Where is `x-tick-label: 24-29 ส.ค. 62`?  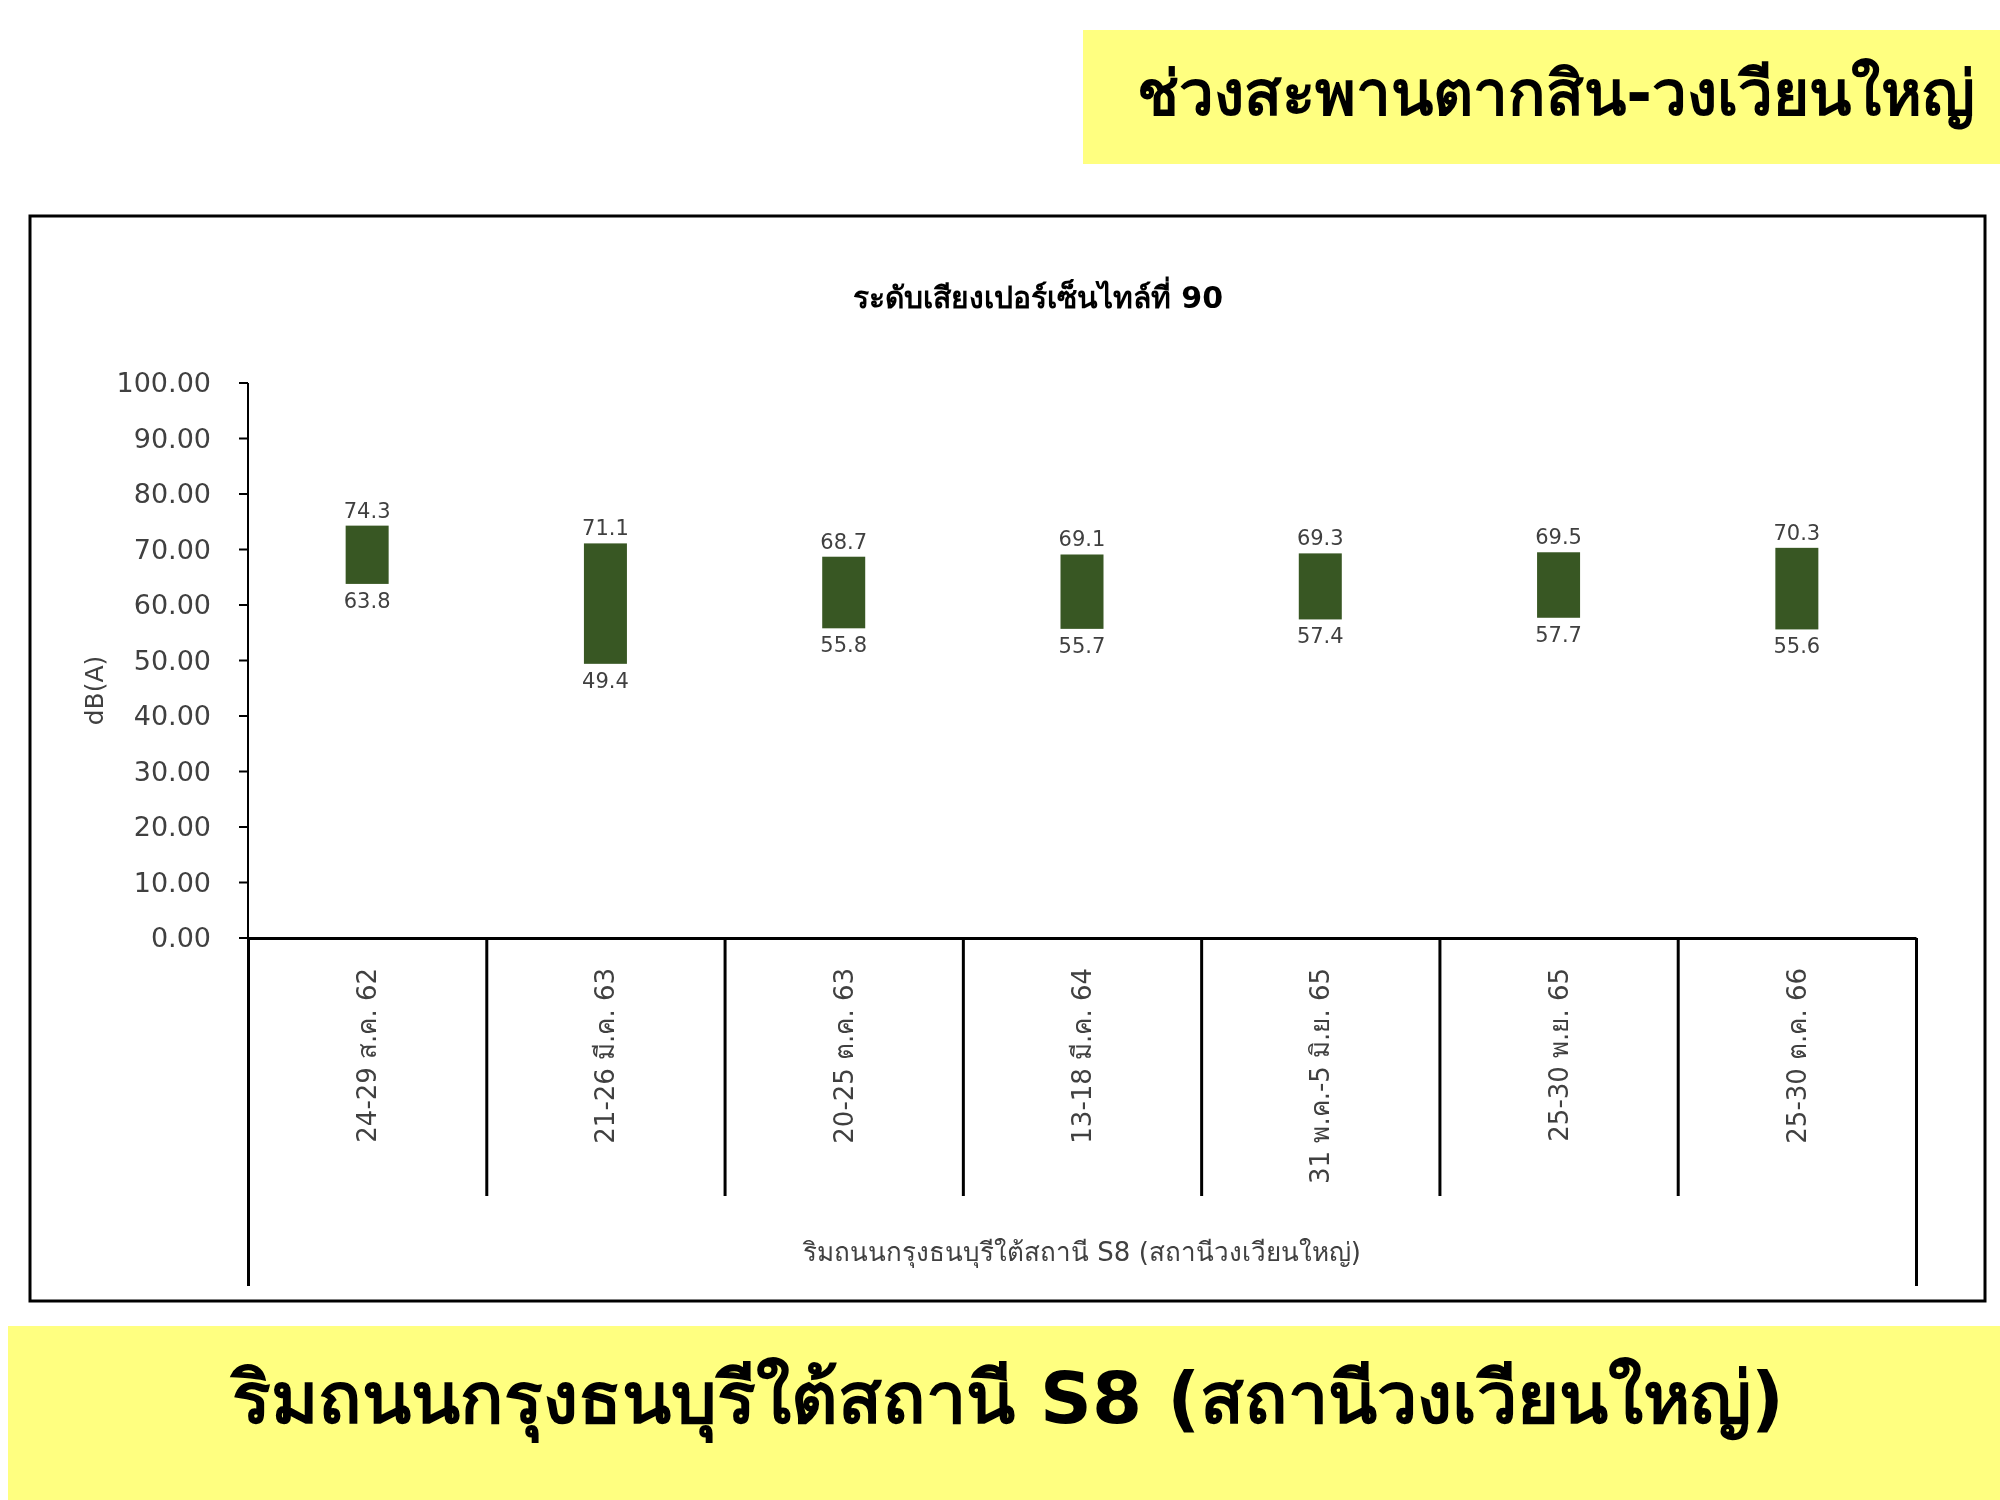
x-tick-label: 24-29 ส.ค. 62 is located at coordinates (367, 1055).